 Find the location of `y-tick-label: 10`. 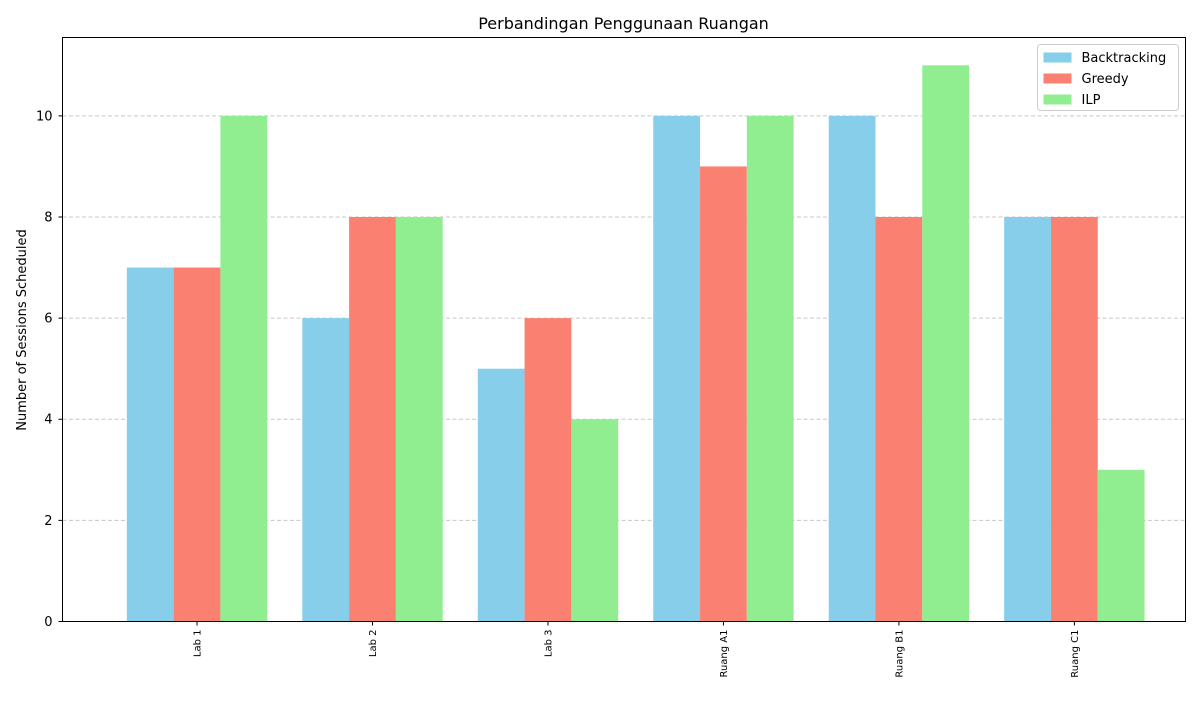

y-tick-label: 10 is located at coordinates (44, 116).